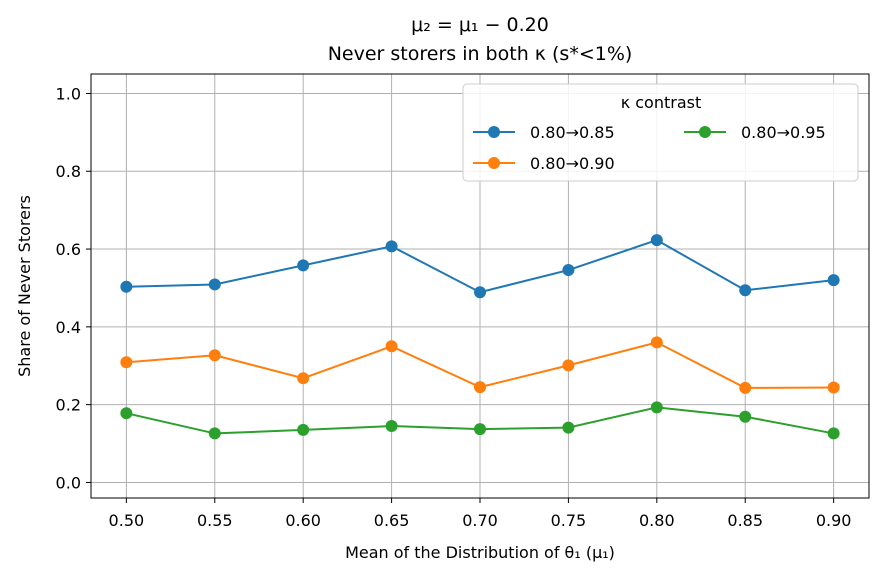 This screenshot has height=577, width=884. I want to click on legend-label: 0.80→0.85, so click(572, 132).